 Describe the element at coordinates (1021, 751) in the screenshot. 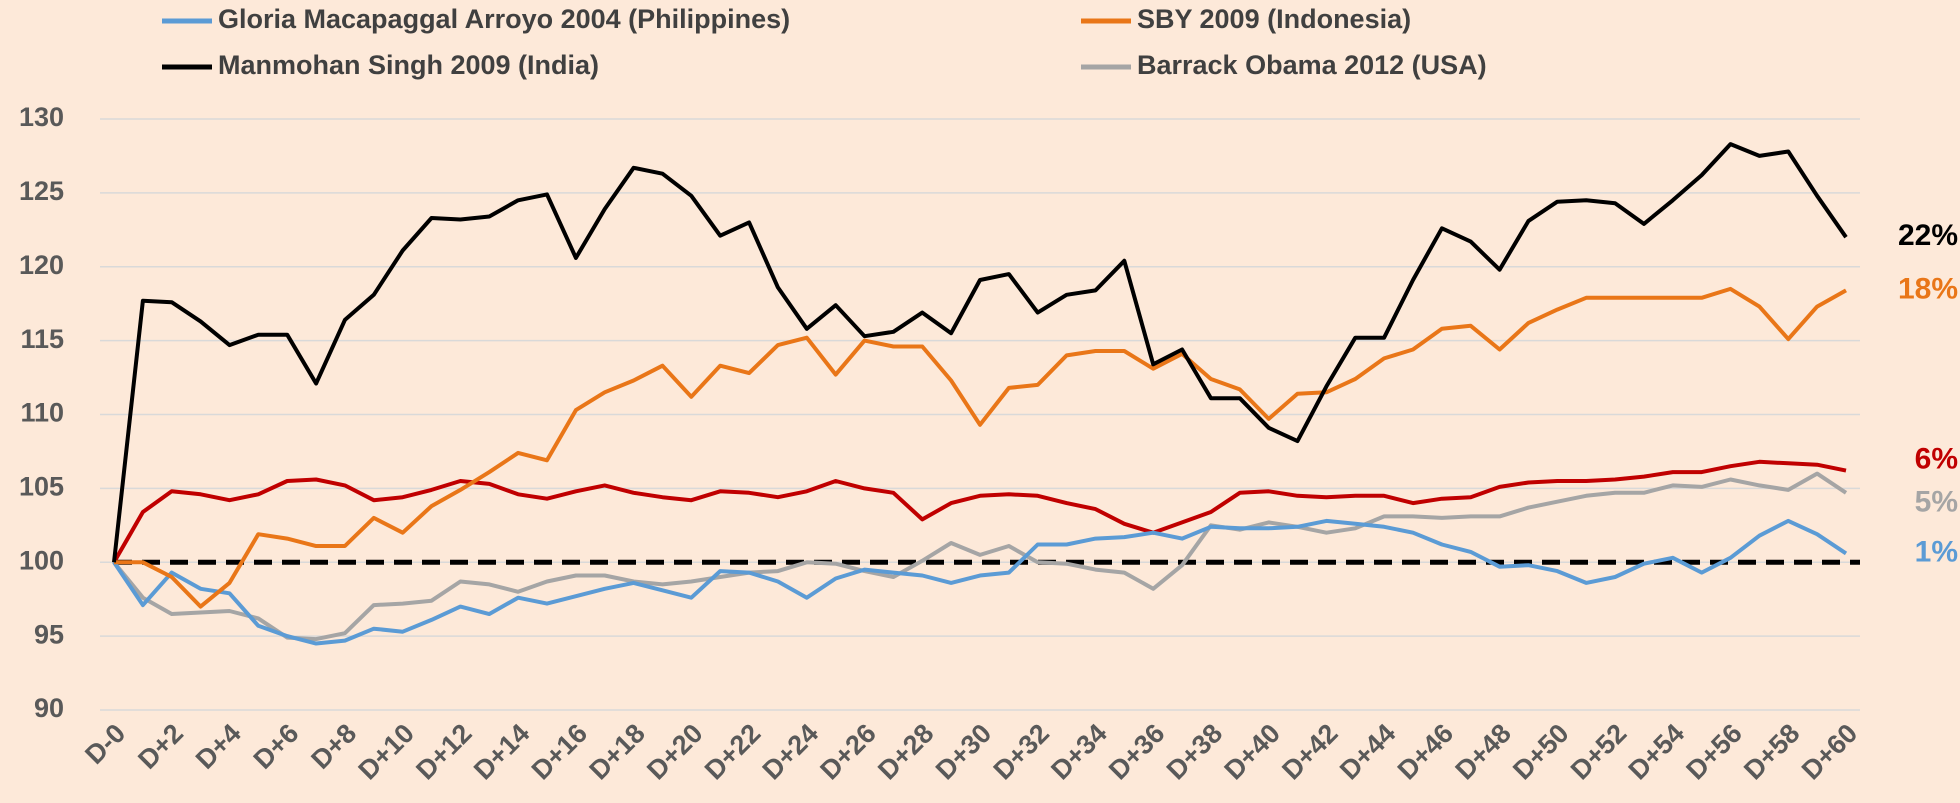

I see `x-tick-label: D+32` at that location.